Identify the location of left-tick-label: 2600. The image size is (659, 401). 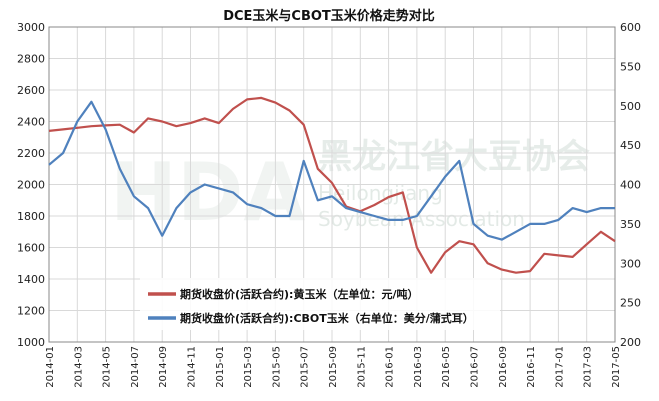
(31, 90).